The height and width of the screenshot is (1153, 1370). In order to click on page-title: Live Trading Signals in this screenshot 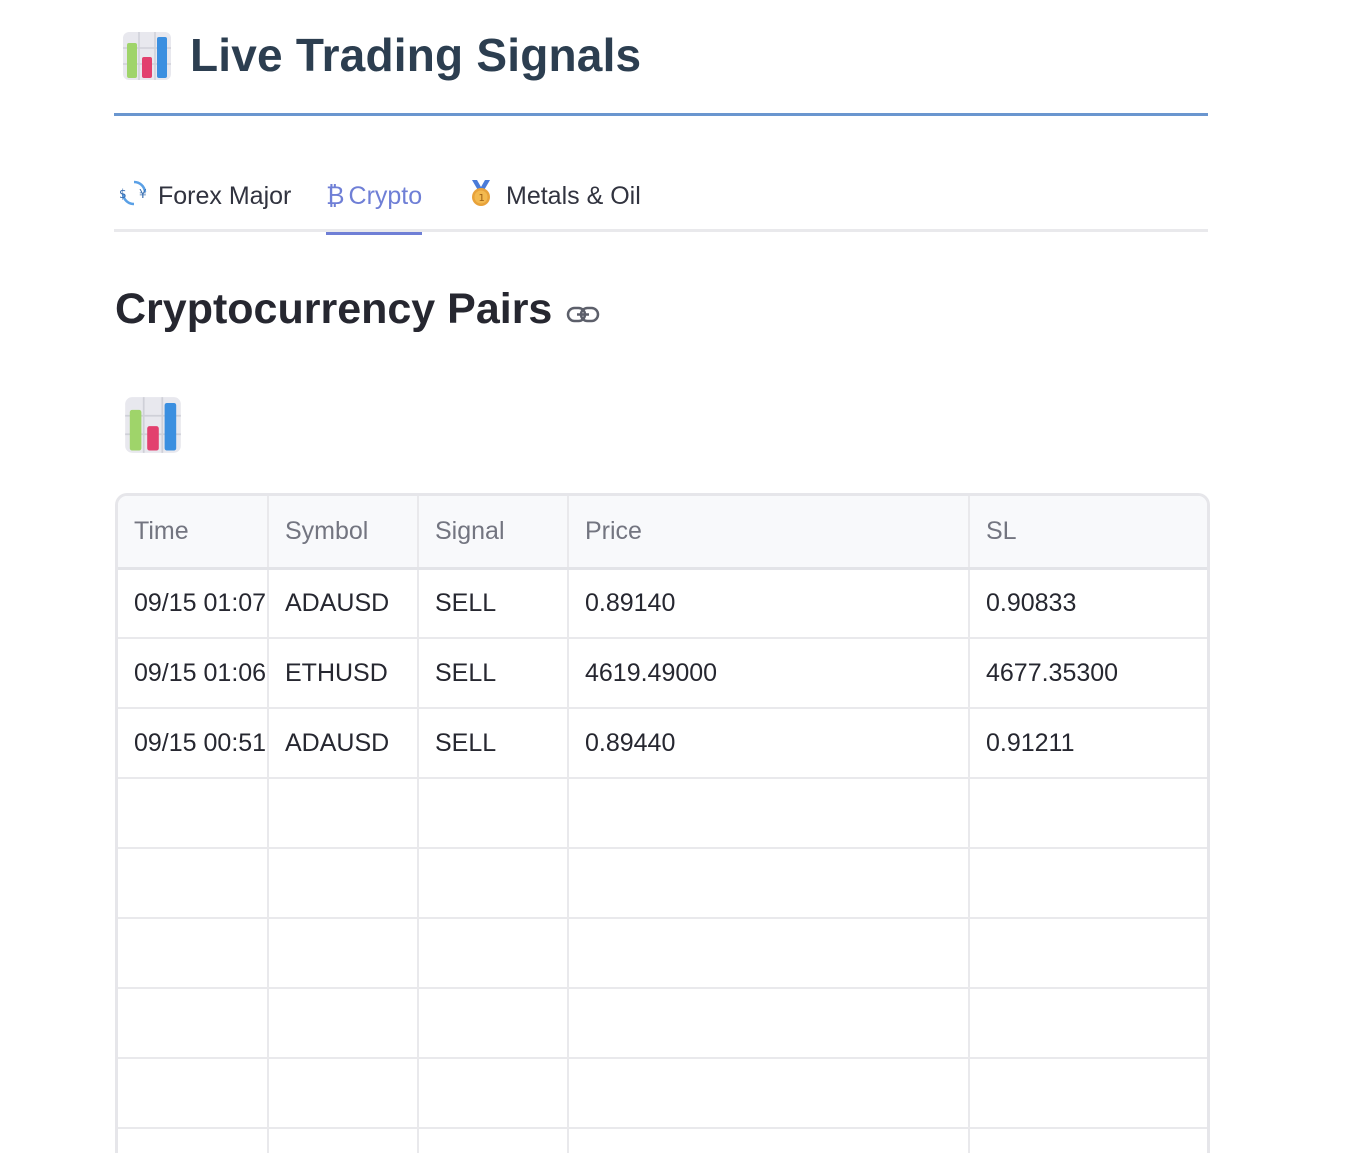, I will do `click(416, 55)`.